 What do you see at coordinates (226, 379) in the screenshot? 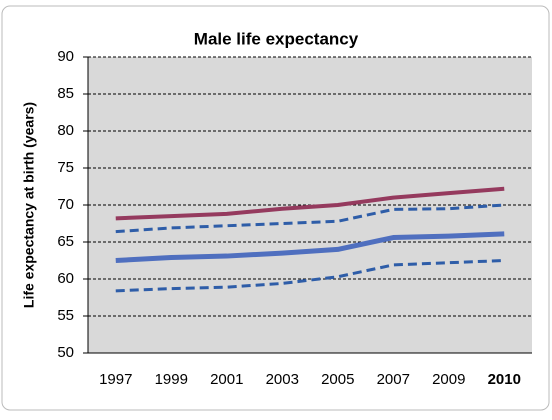
I see `x-tick-label: 2001` at bounding box center [226, 379].